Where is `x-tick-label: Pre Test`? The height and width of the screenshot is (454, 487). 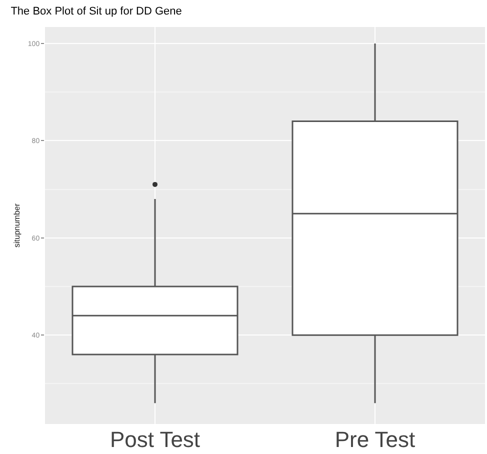
x-tick-label: Pre Test is located at coordinates (375, 439).